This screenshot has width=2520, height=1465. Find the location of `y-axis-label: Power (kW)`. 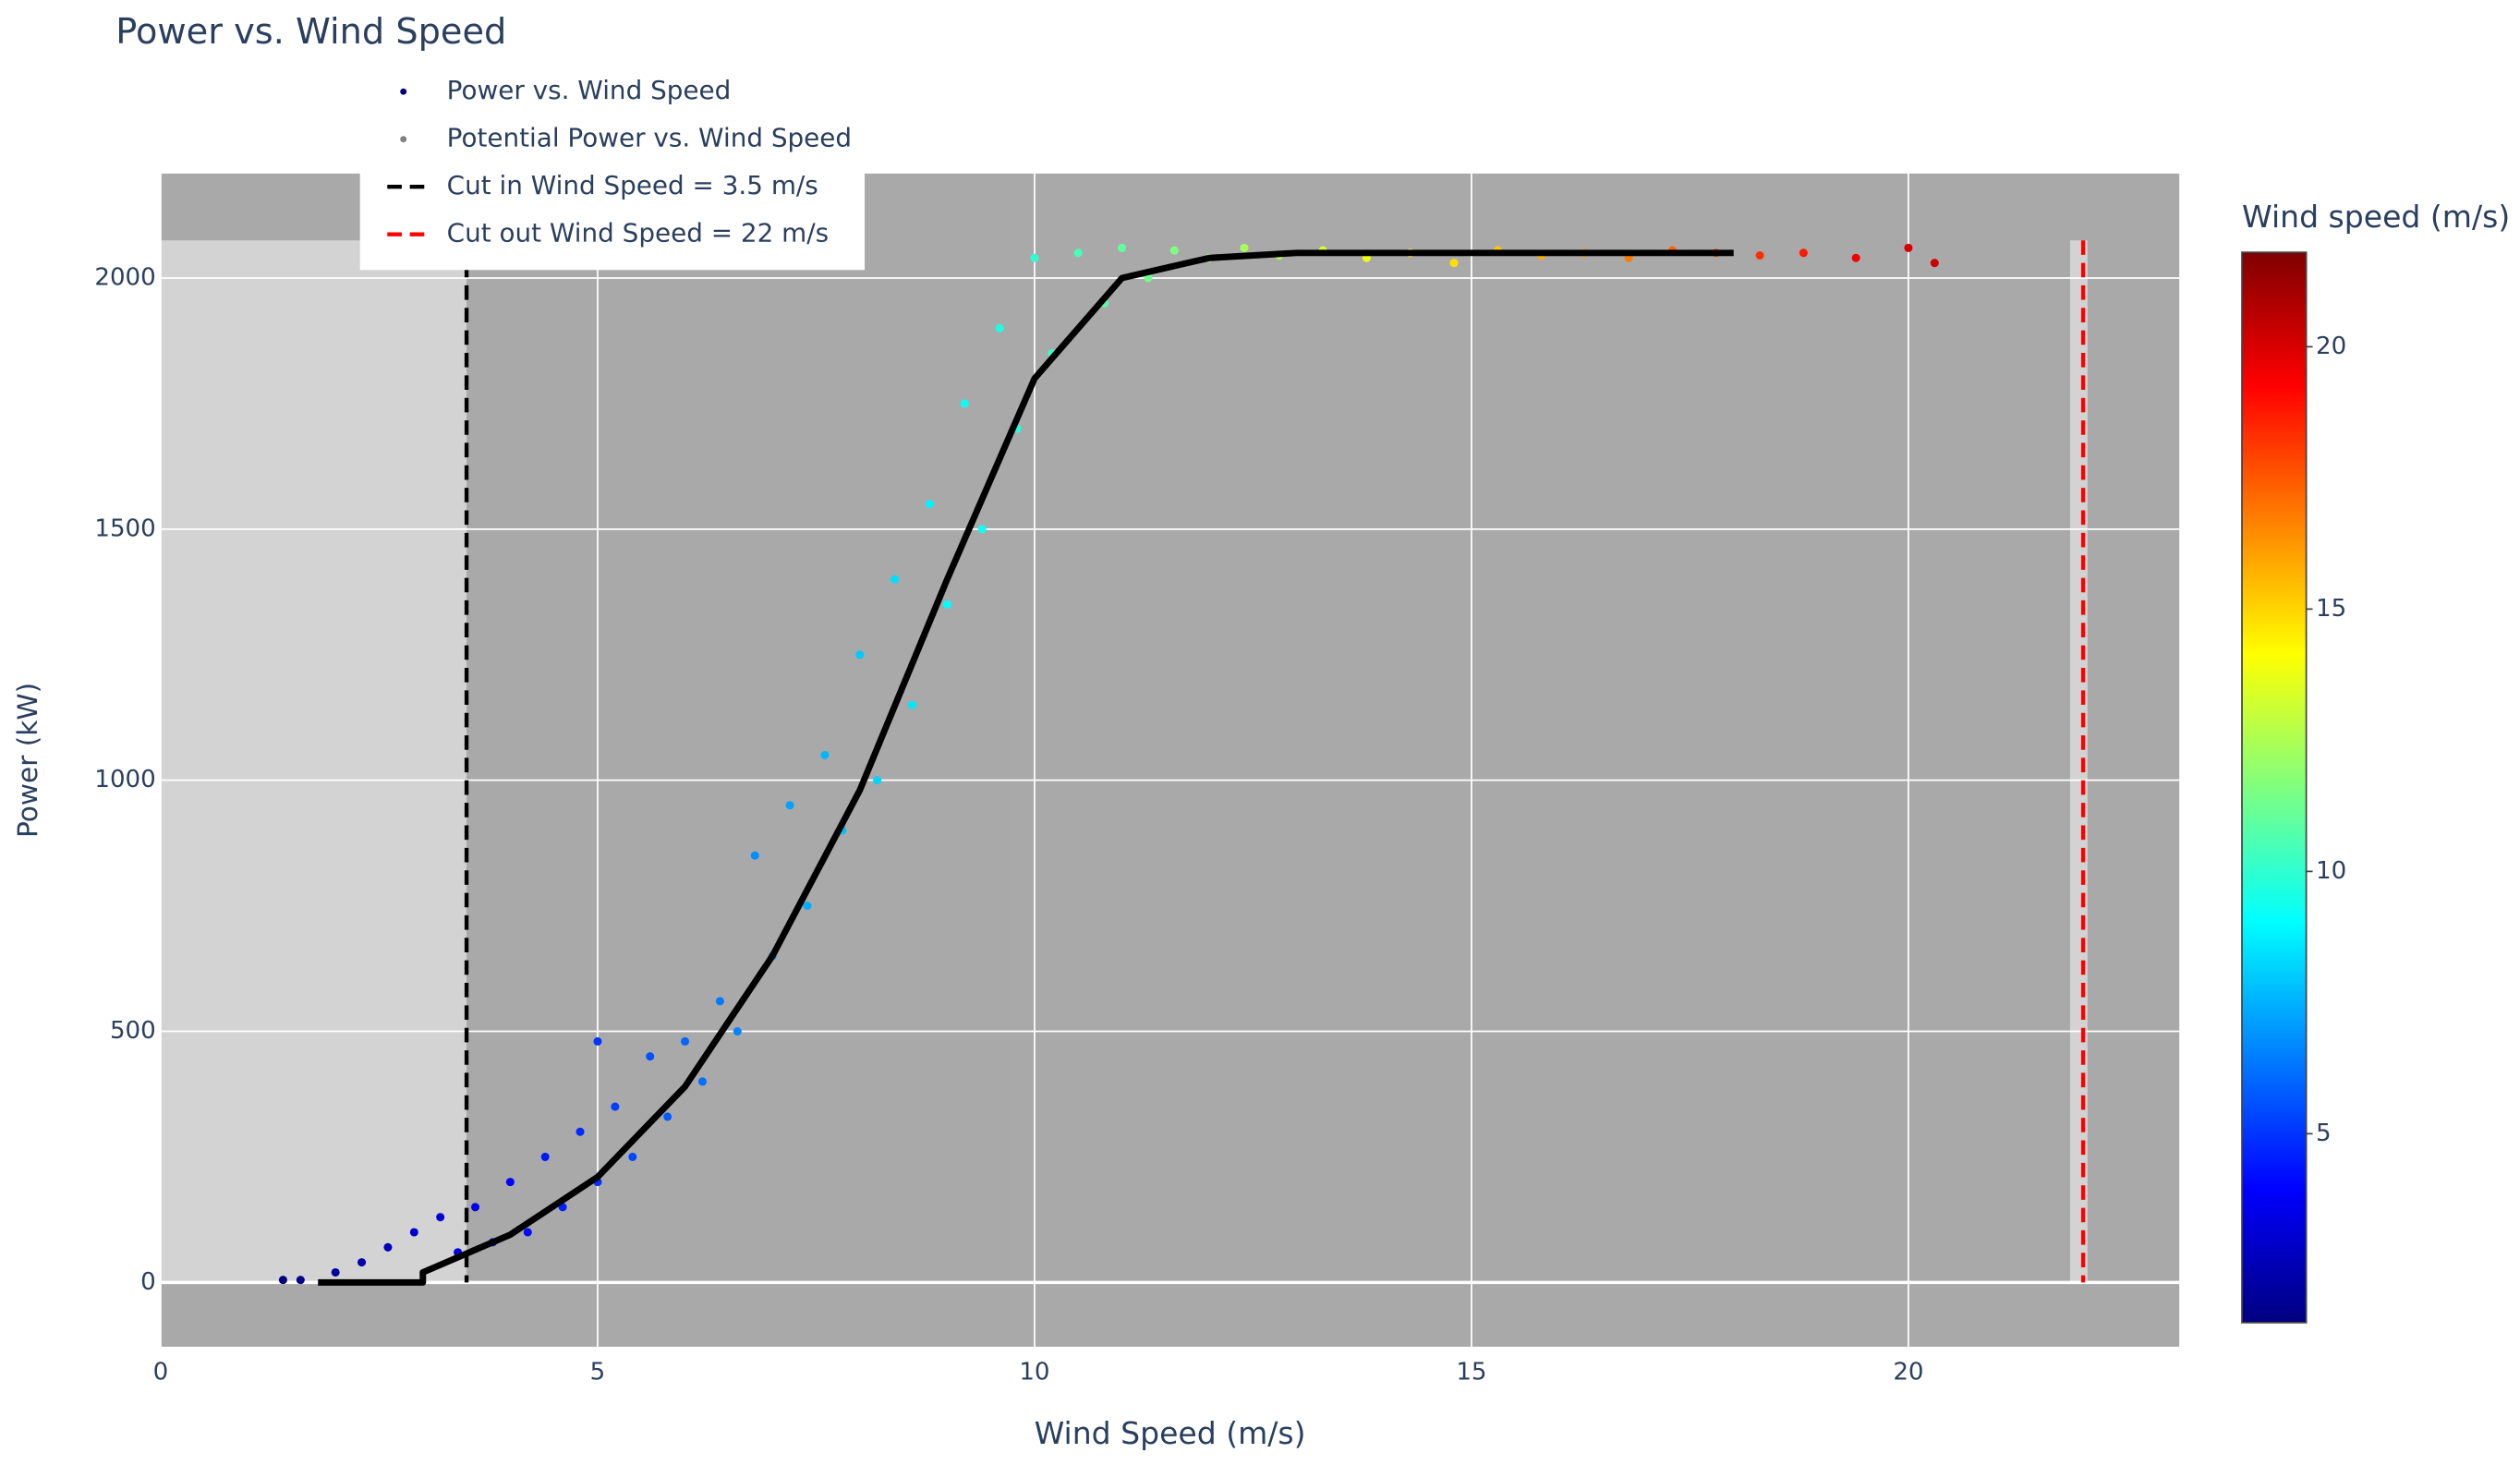

y-axis-label: Power (kW) is located at coordinates (27, 760).